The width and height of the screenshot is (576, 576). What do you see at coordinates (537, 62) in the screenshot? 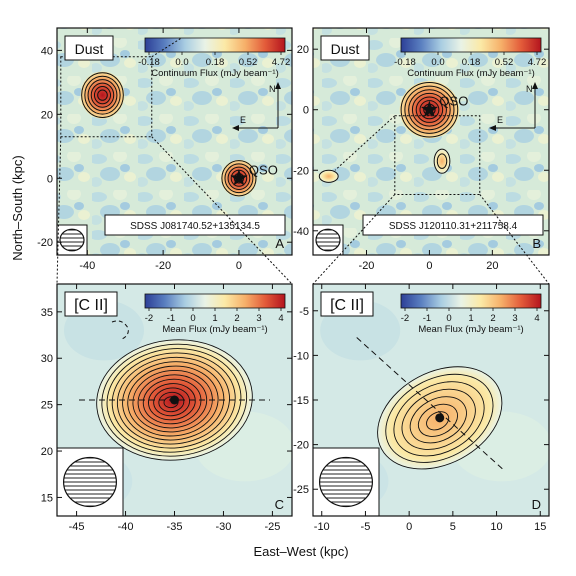
I see `colorbar-tick-label: 4.72` at bounding box center [537, 62].